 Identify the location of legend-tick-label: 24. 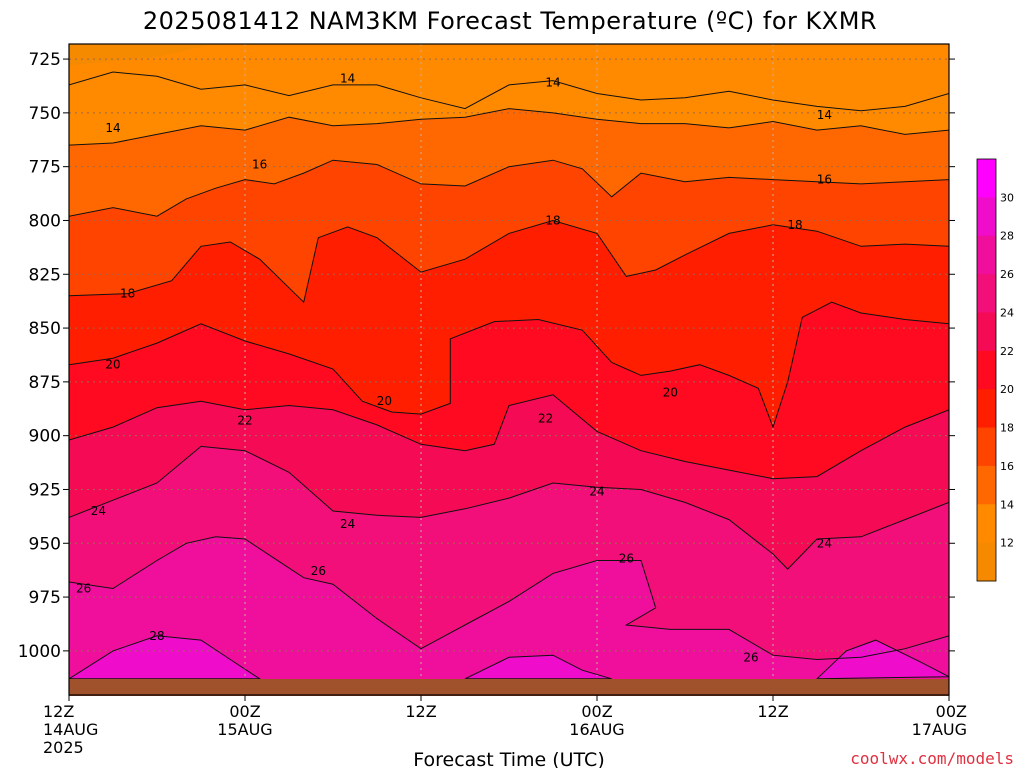
(1007, 312).